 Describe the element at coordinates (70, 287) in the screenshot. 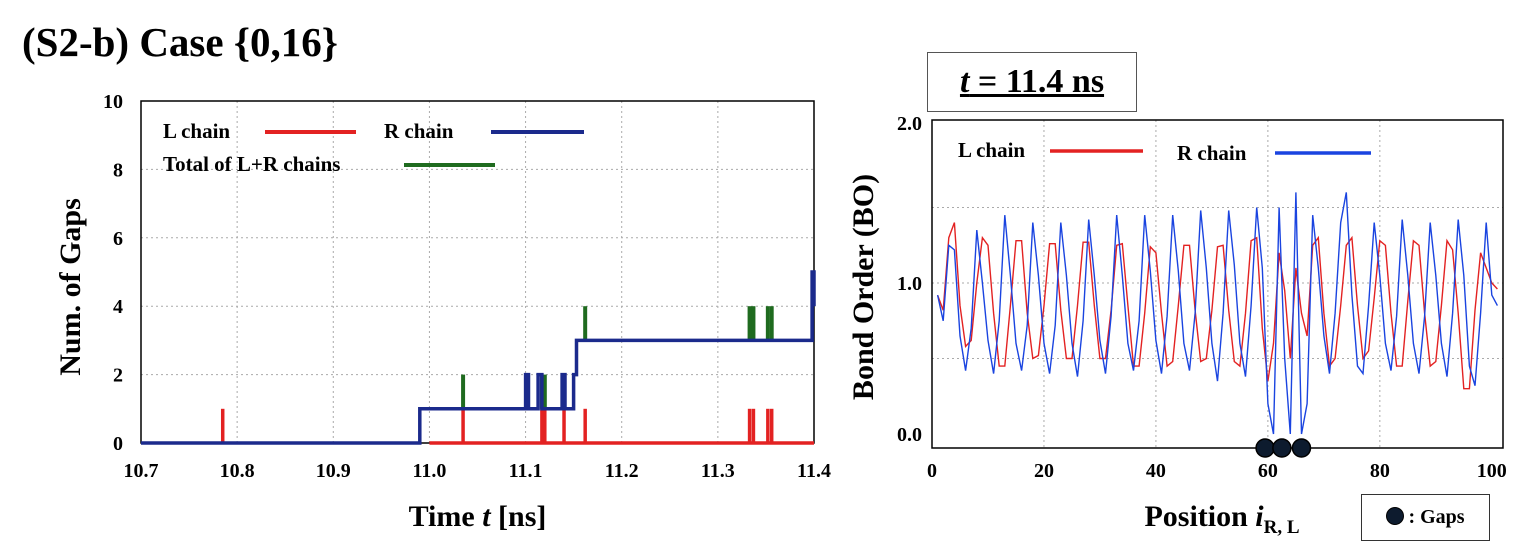

I see `y-axis-label: Num. of Gaps` at that location.